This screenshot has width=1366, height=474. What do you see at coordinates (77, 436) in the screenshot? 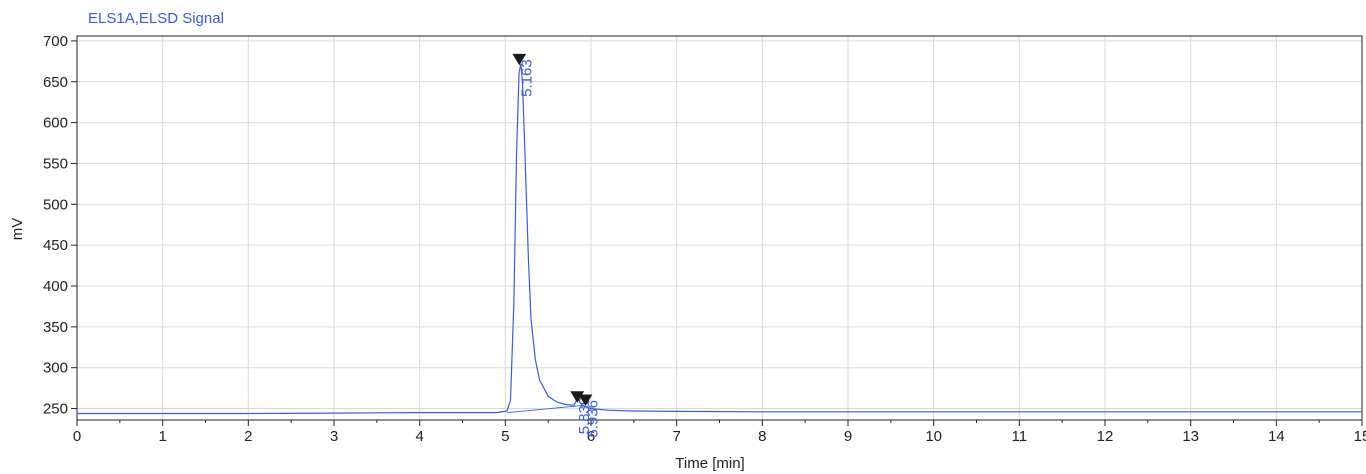
I see `x-tick-label: 0` at bounding box center [77, 436].